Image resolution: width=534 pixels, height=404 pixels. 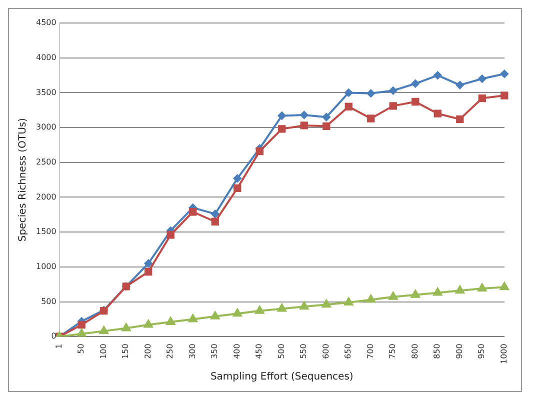 What do you see at coordinates (325, 351) in the screenshot?
I see `x-tick-label: 600` at bounding box center [325, 351].